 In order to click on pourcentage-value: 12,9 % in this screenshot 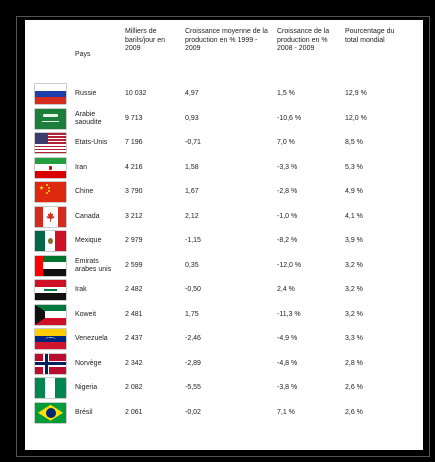, I will do `click(356, 94)`.